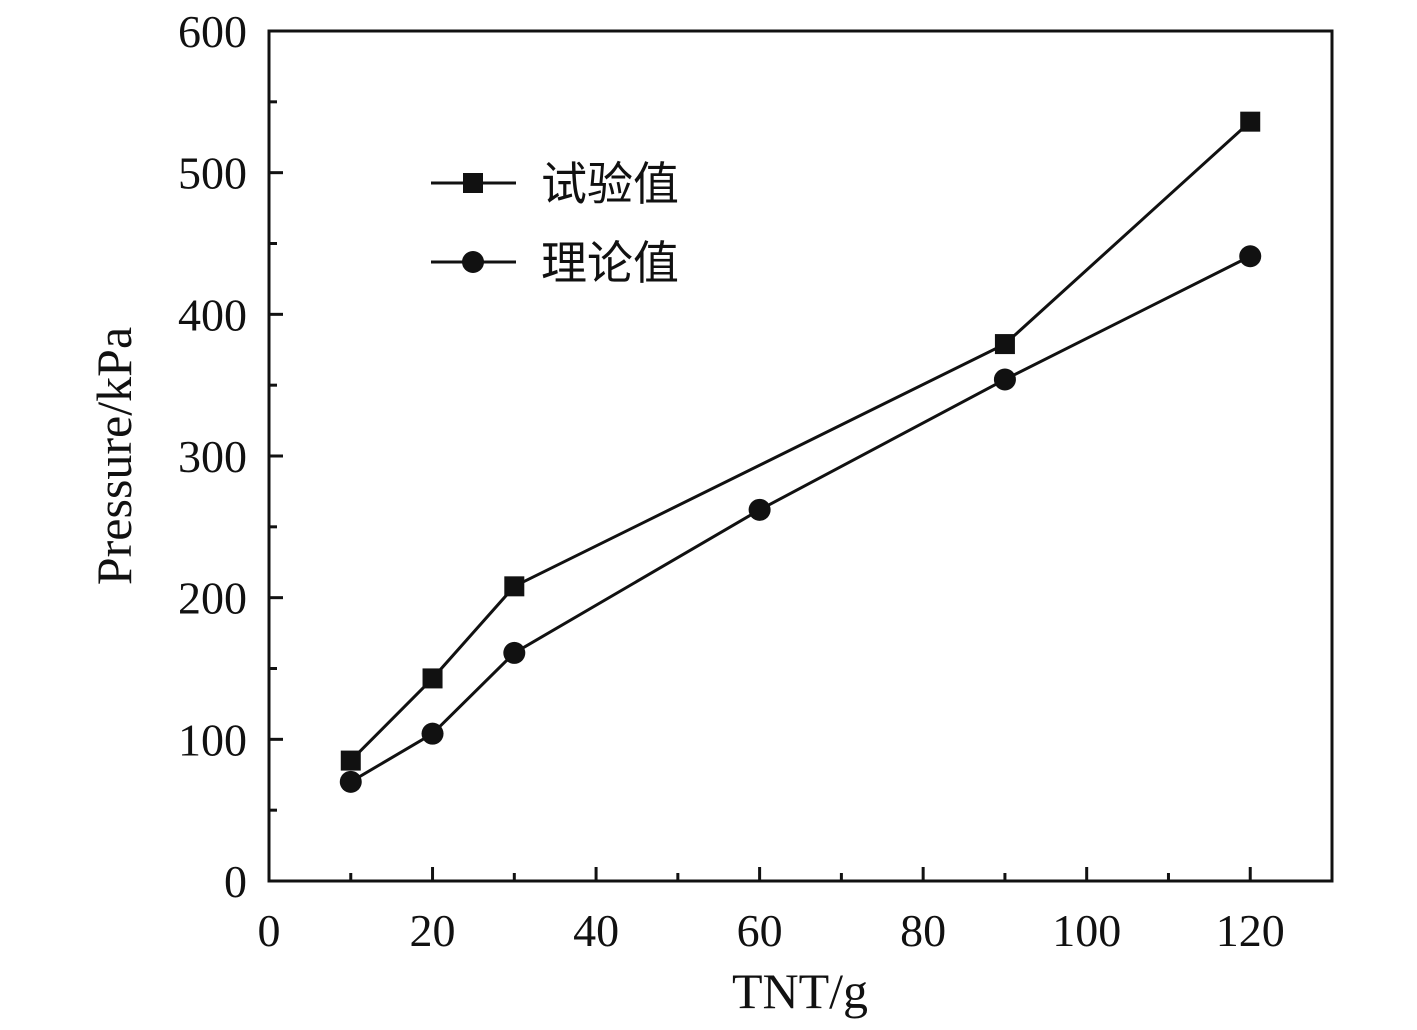 This screenshot has height=1030, width=1417. What do you see at coordinates (212, 31) in the screenshot?
I see `y-tick-label: 600` at bounding box center [212, 31].